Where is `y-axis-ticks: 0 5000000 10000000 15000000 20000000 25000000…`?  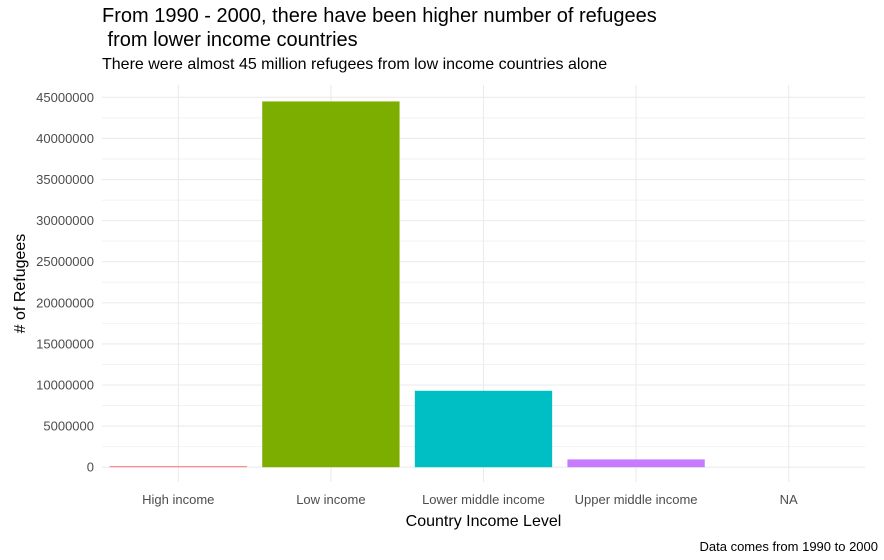 y-axis-ticks: 0 5000000 10000000 15000000 20000000 25000000… is located at coordinates (65, 282).